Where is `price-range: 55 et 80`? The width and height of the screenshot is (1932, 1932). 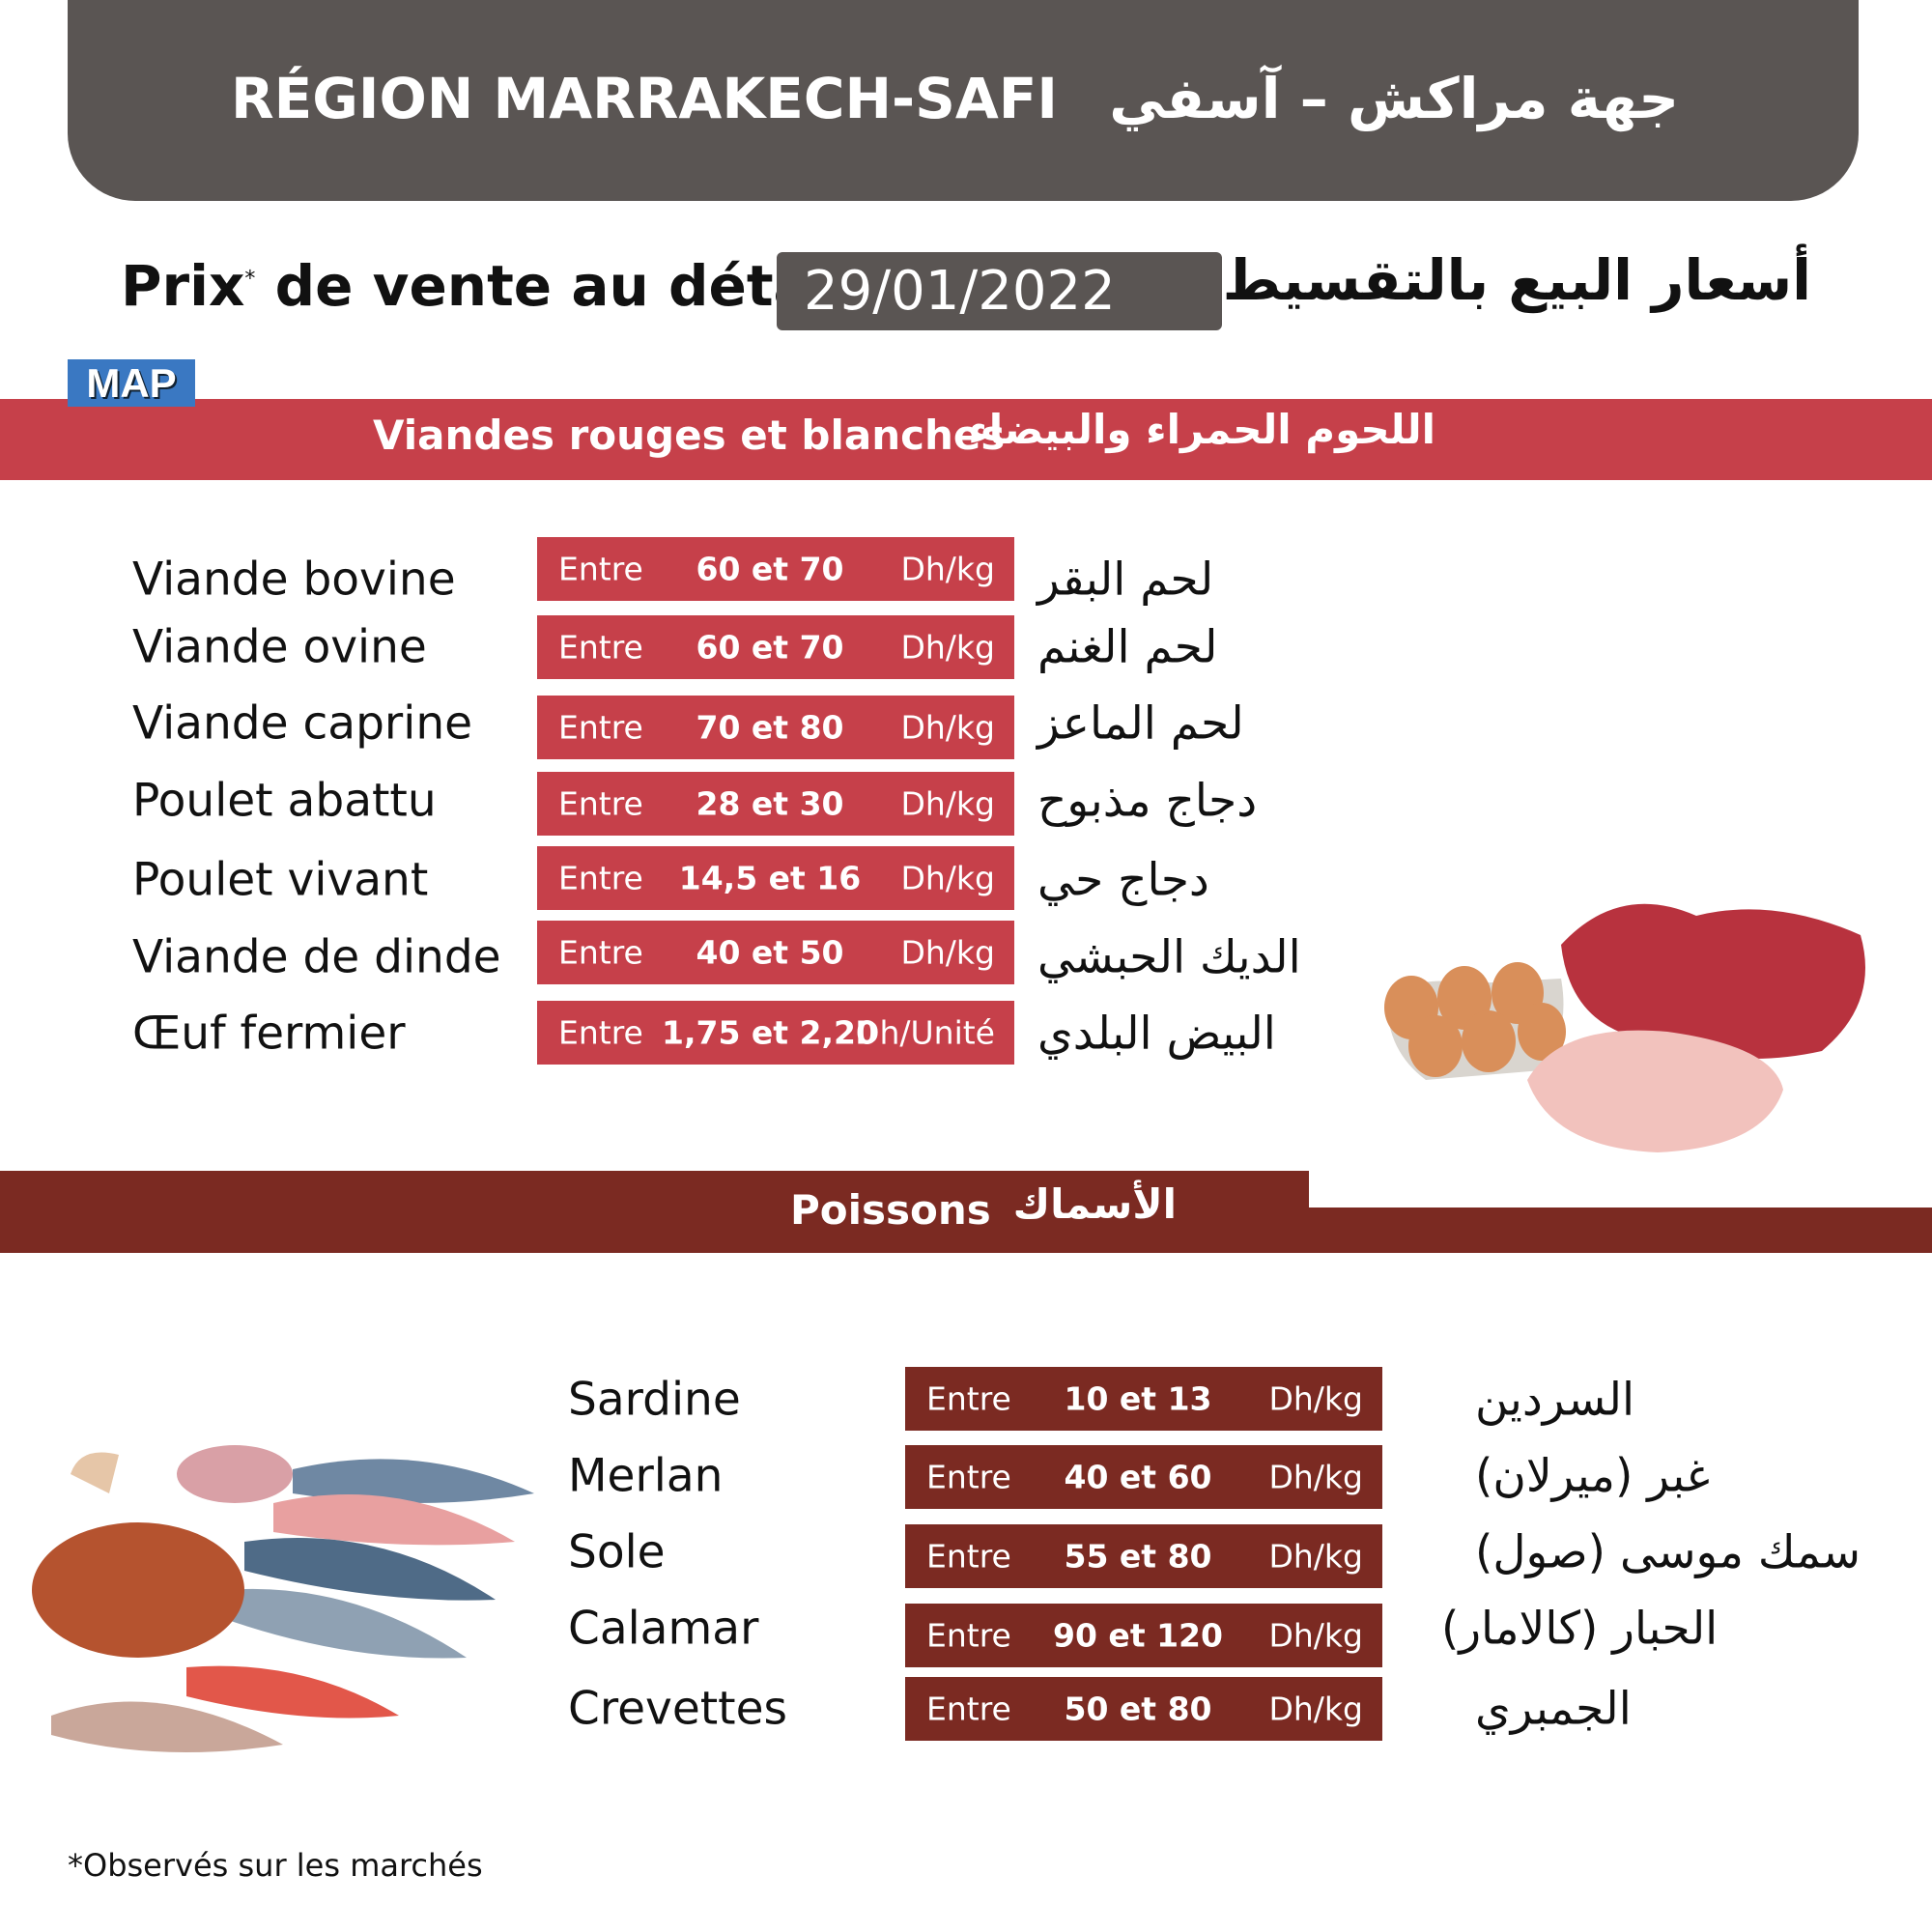
price-range: 55 et 80 is located at coordinates (1138, 1556).